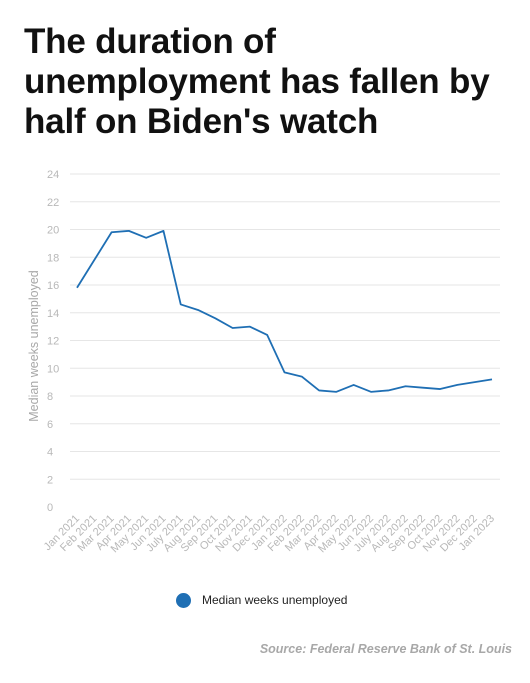  I want to click on y-tick-label: 2, so click(50, 480).